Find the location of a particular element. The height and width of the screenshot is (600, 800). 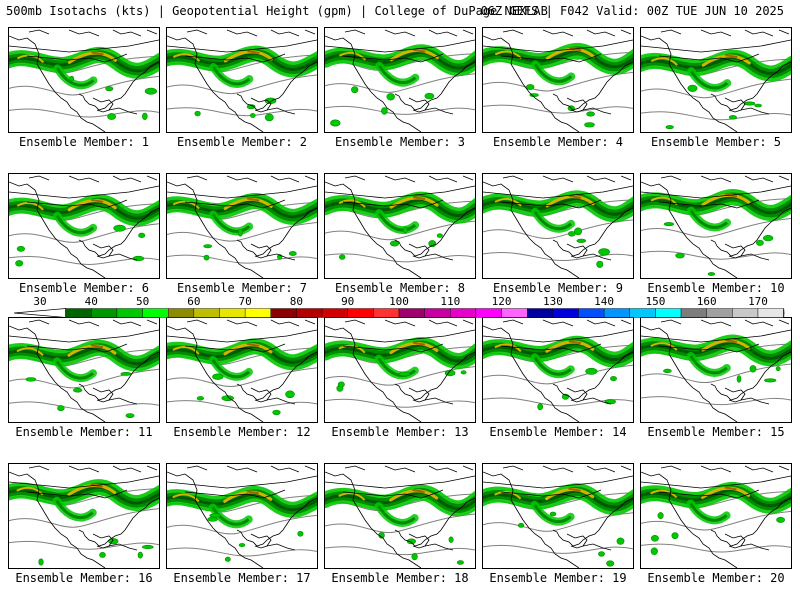

colorbar-tick-label: 140 is located at coordinates (604, 301).